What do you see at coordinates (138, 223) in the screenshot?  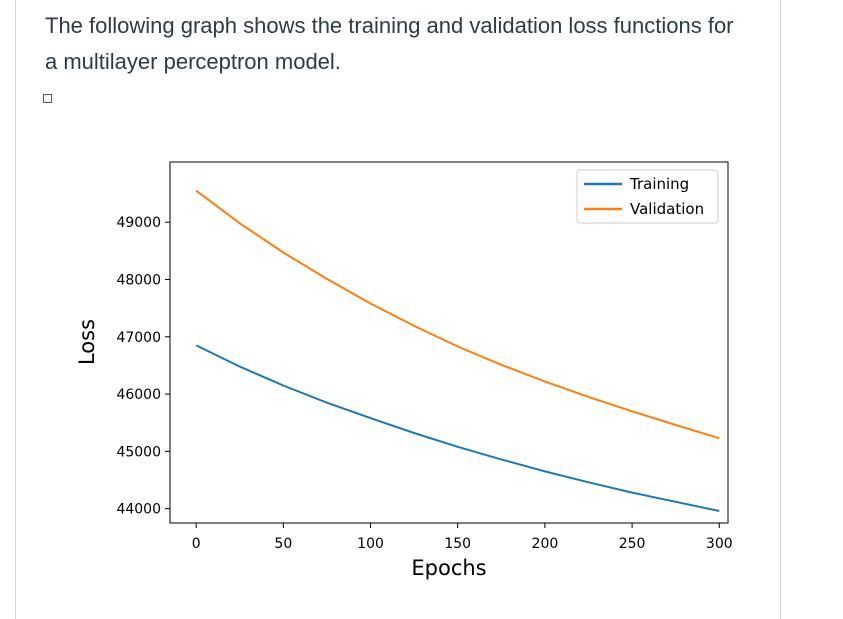 I see `y-tick-label: 49000` at bounding box center [138, 223].